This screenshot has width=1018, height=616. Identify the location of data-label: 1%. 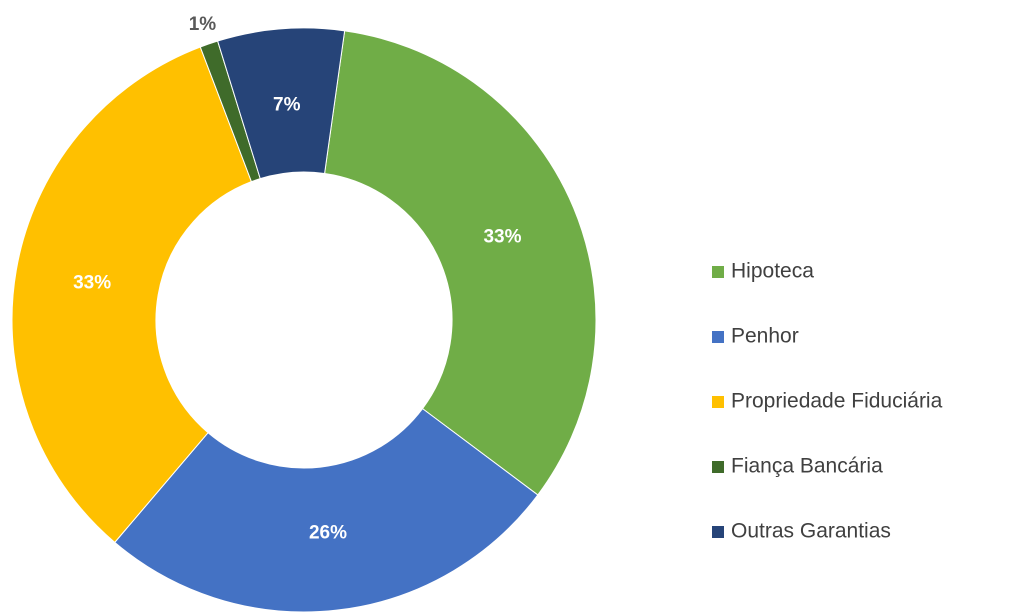
(203, 24).